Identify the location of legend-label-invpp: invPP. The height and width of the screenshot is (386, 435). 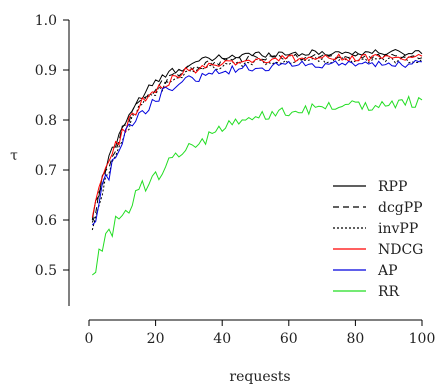
(398, 229).